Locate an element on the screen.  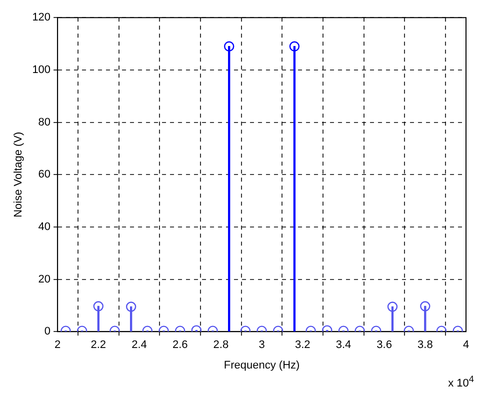
y-tick-label: 60 is located at coordinates (44, 174).